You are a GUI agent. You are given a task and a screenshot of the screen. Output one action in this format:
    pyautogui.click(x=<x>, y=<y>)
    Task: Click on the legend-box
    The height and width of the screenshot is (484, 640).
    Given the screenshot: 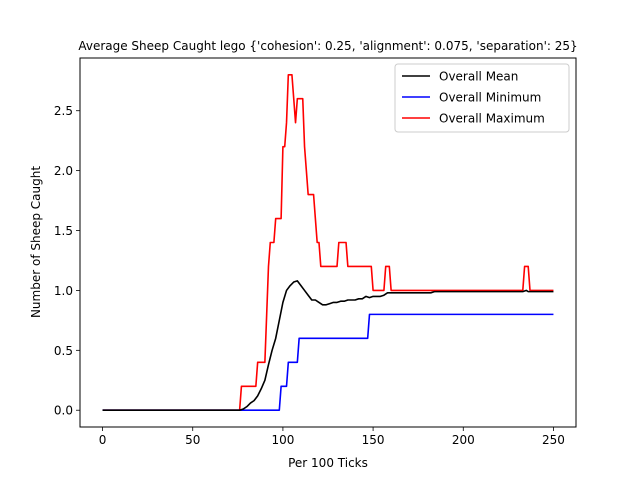 What is the action you would take?
    pyautogui.click(x=482, y=98)
    